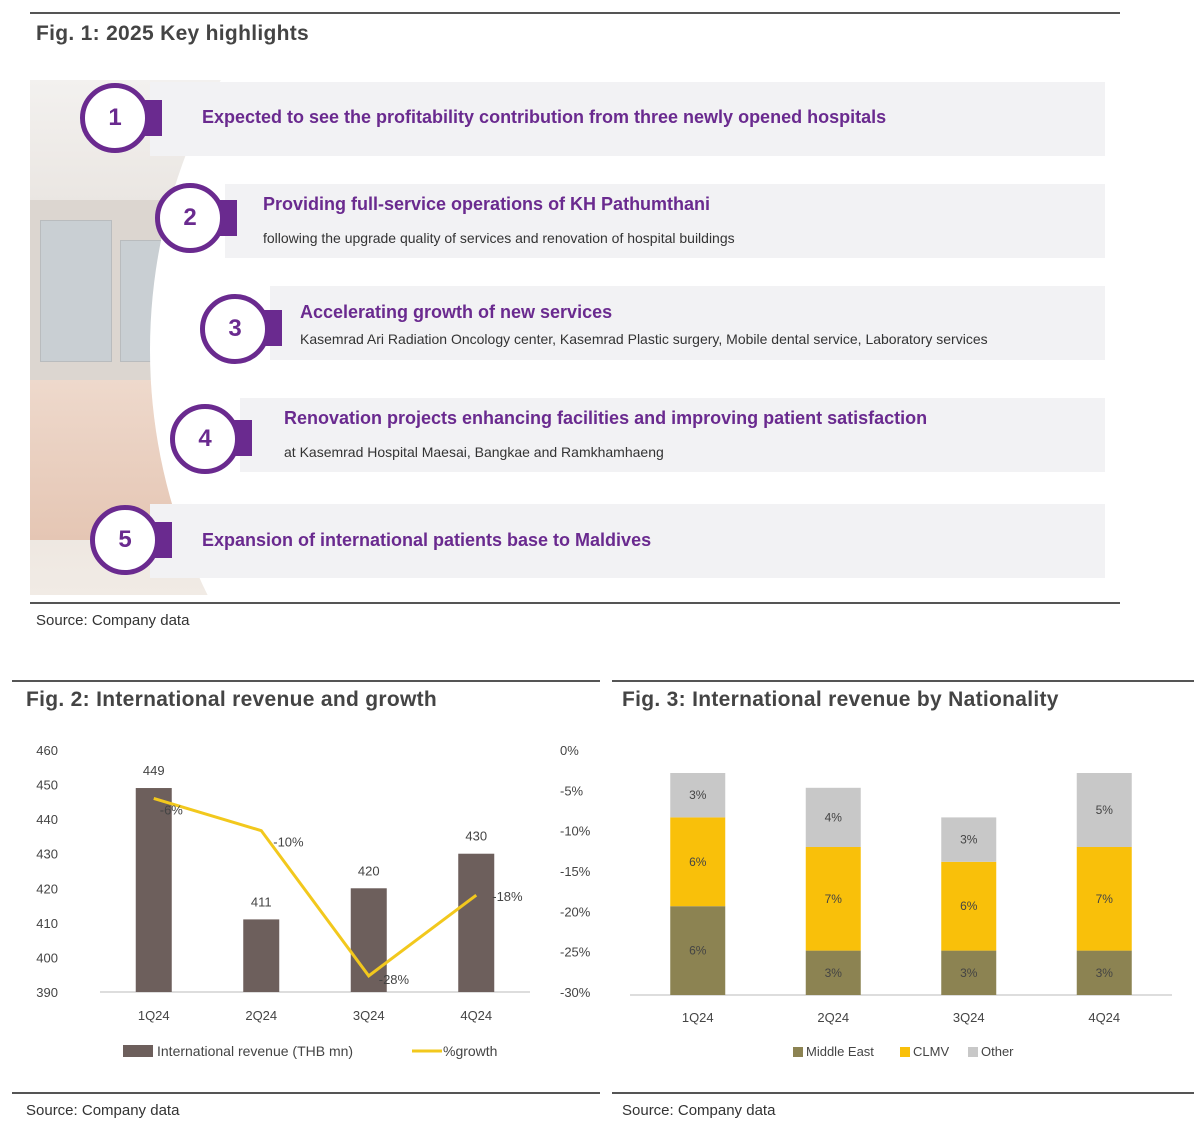 This screenshot has width=1200, height=1146. Describe the element at coordinates (306, 1093) in the screenshot. I see `fig2-bottom-rule` at that location.